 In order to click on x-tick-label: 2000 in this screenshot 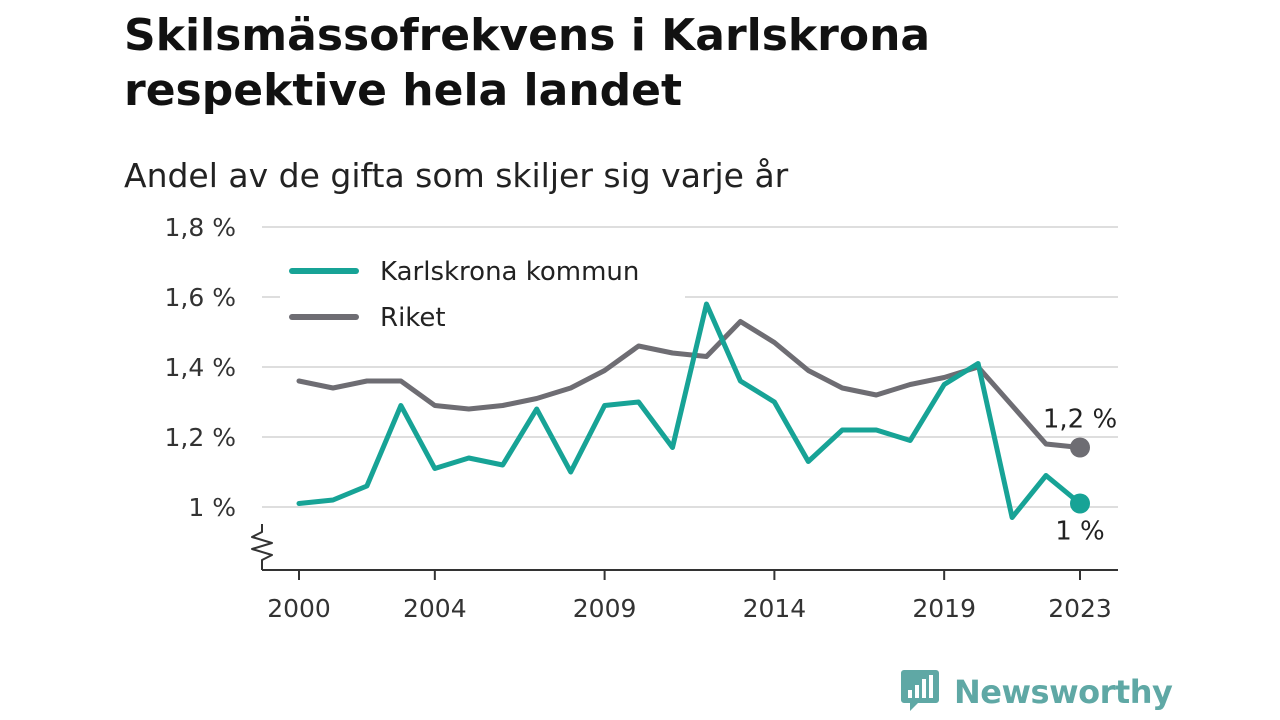, I will do `click(299, 608)`.